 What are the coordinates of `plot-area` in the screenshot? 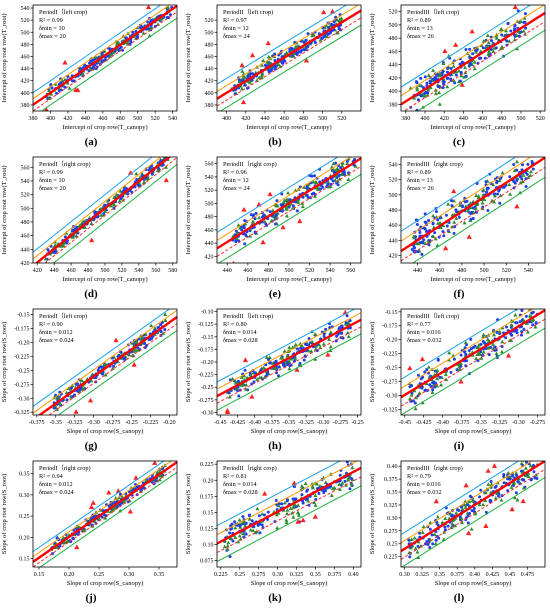 It's located at (105, 210).